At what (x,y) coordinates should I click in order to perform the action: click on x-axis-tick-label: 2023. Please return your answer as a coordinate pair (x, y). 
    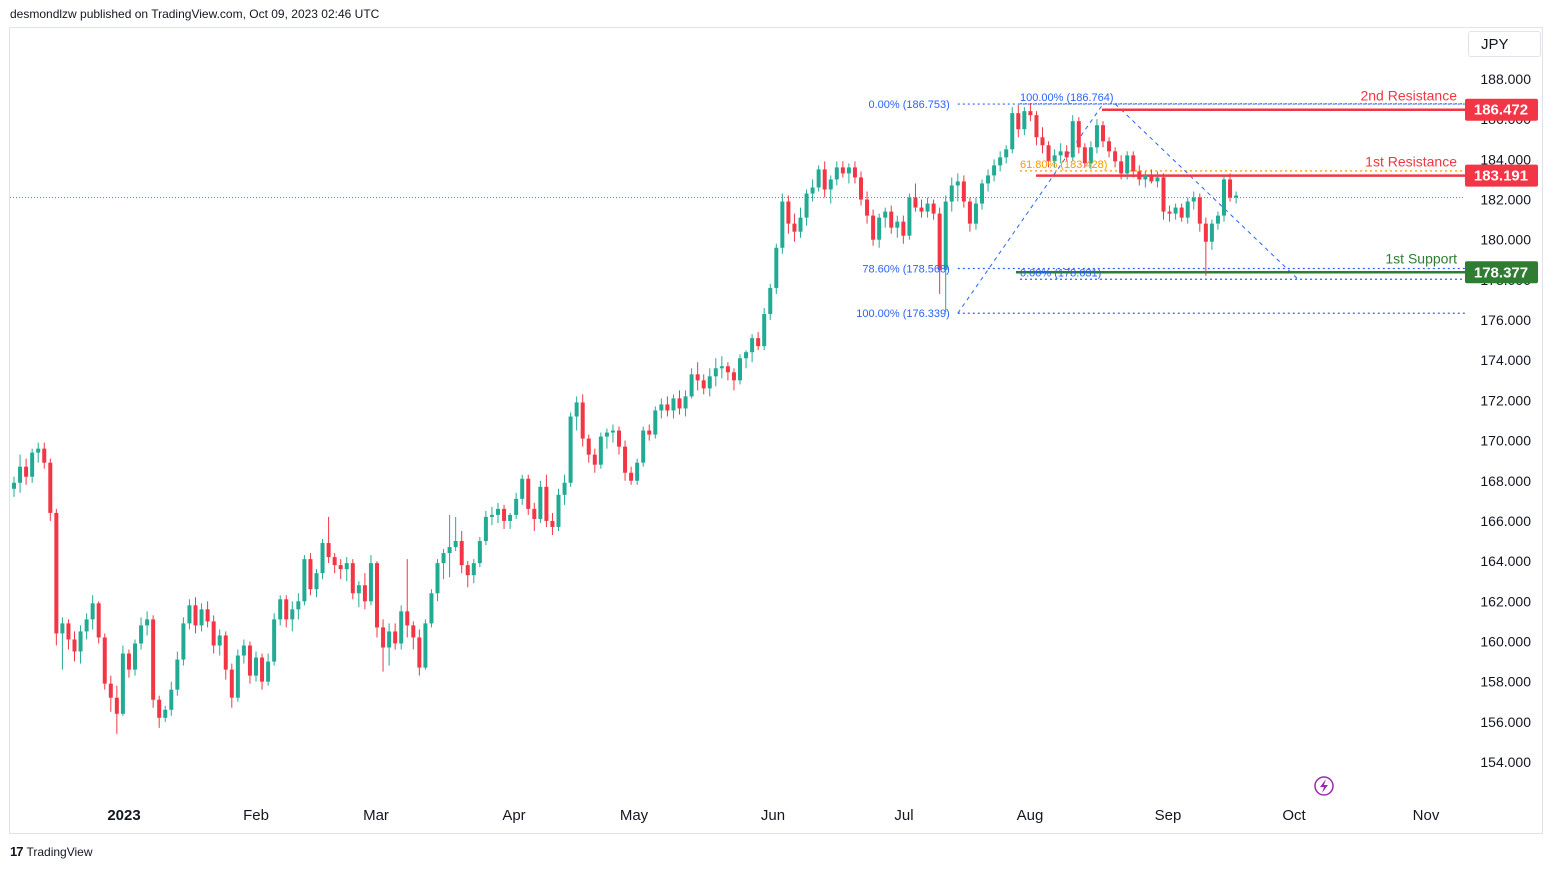
    Looking at the image, I should click on (123, 815).